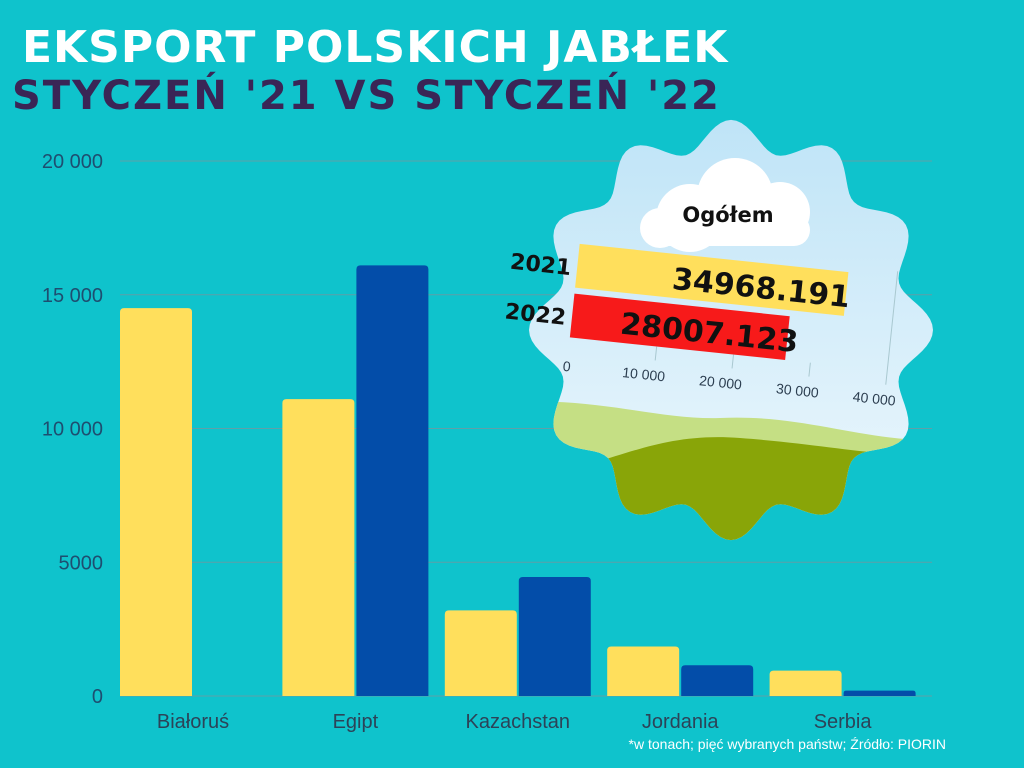 The width and height of the screenshot is (1024, 768). I want to click on category-label: Białoruś, so click(193, 722).